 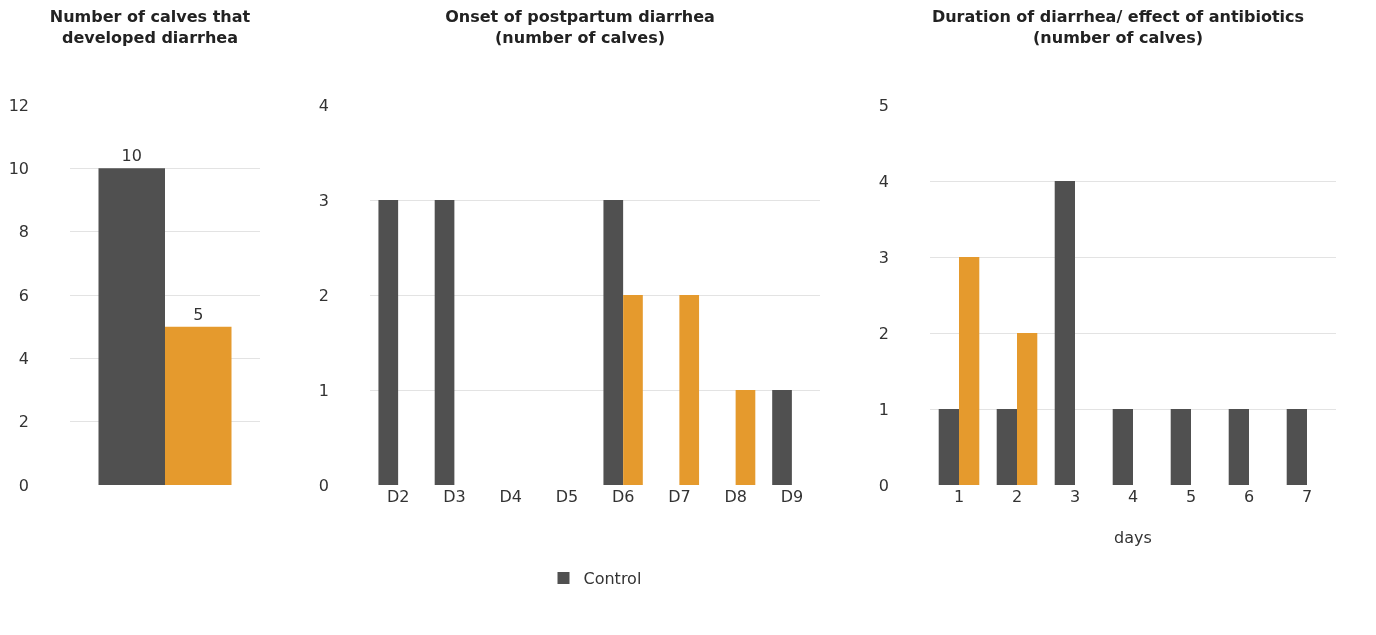 I want to click on y-tick-label: 5, so click(x=883, y=105).